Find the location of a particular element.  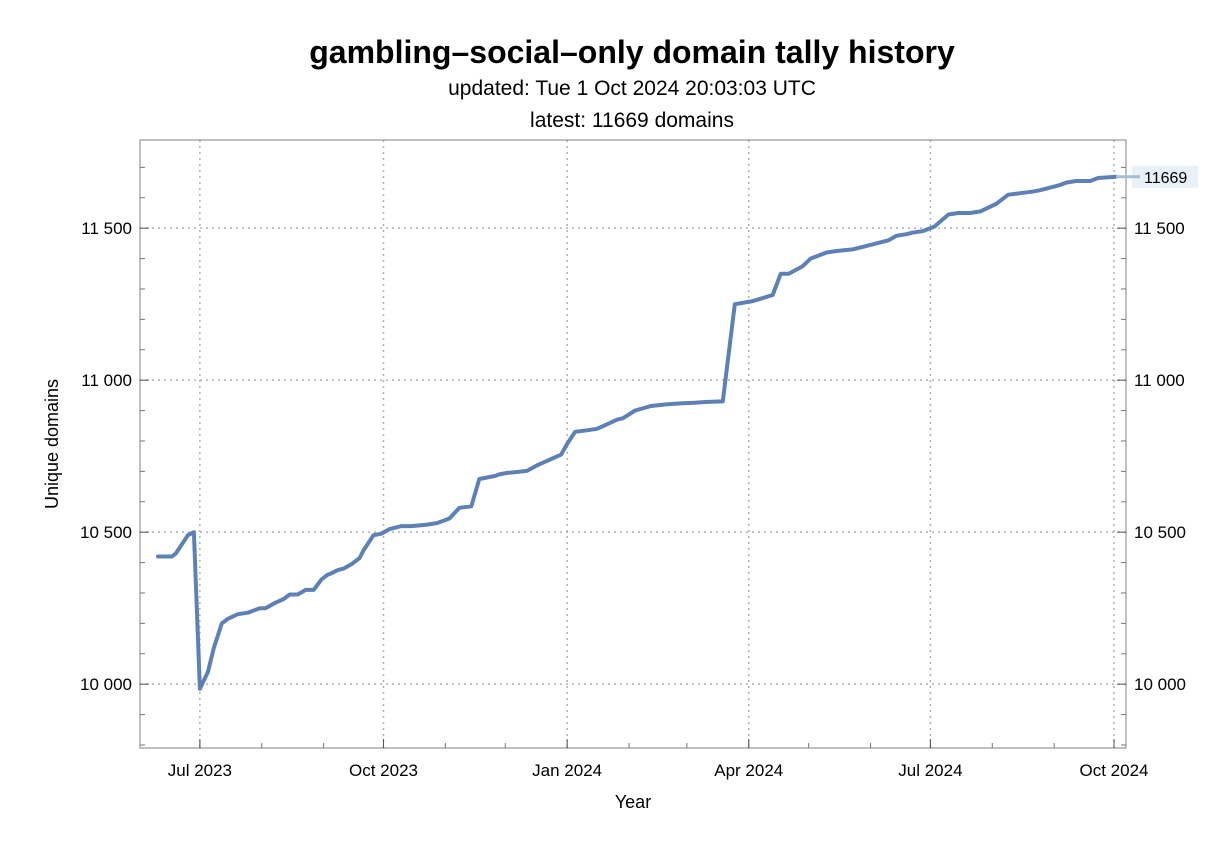

end-label-group: 11669 is located at coordinates (1157, 176).